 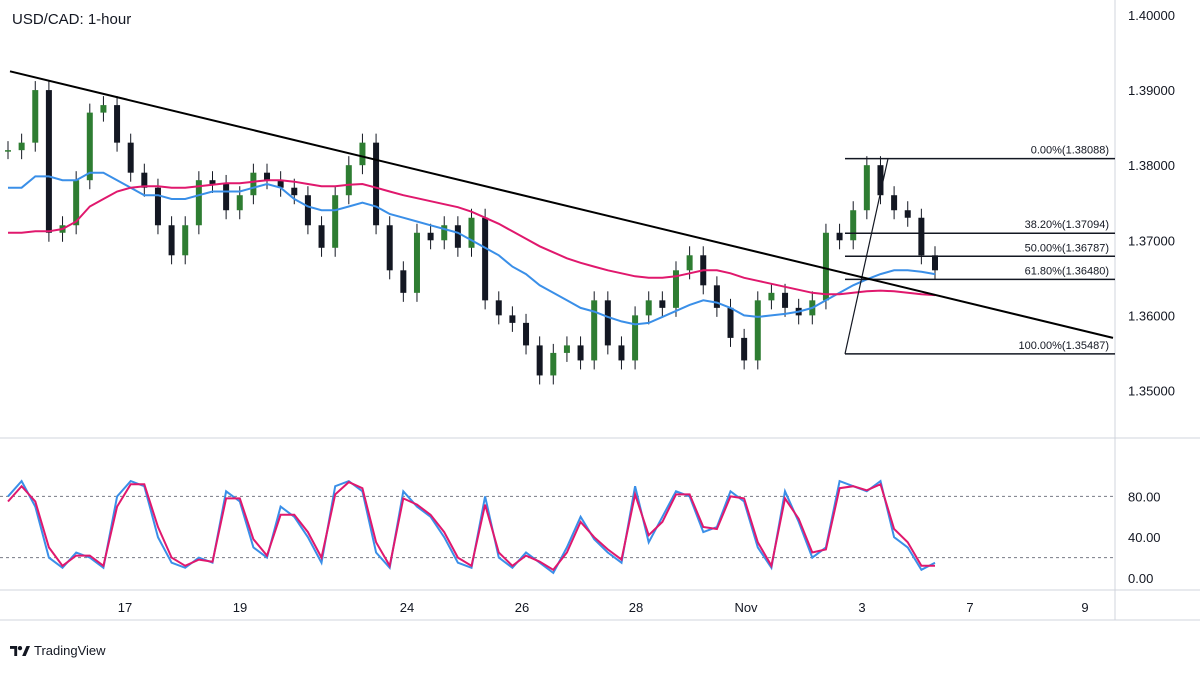 I want to click on price-axis-tick-label: 1.35000, so click(x=1151, y=390).